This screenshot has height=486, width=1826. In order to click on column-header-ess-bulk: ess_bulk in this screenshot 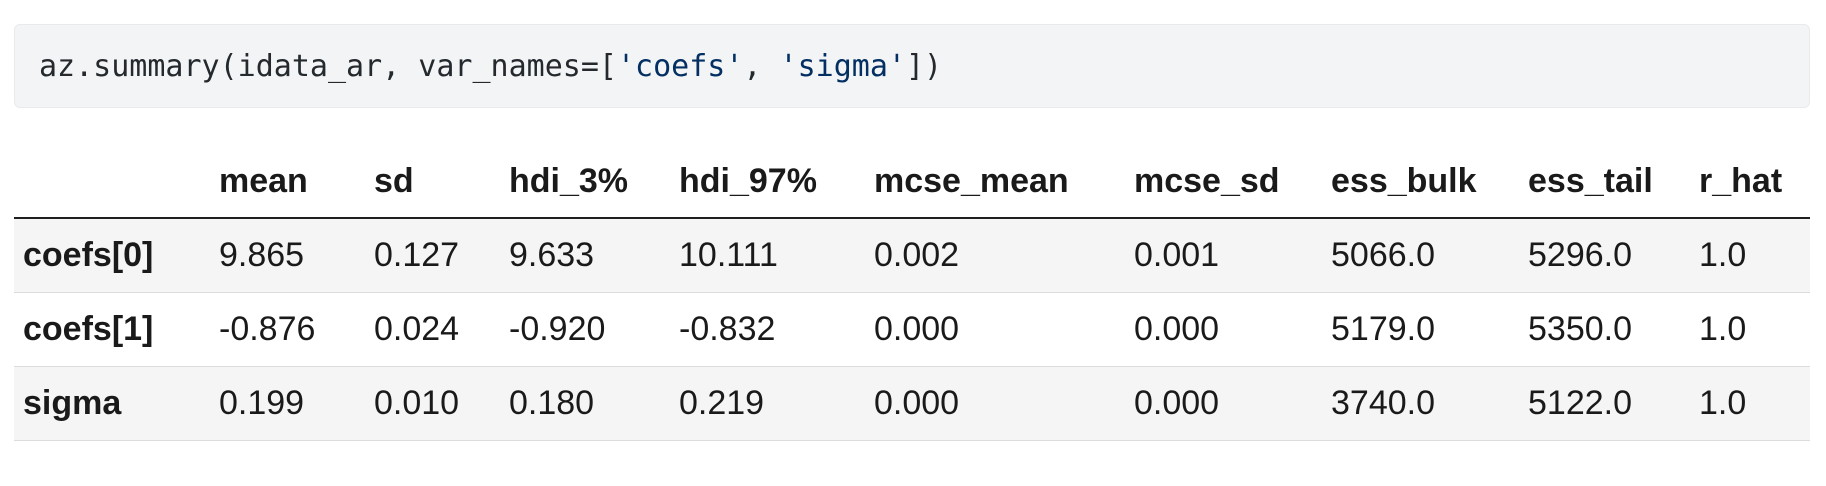, I will do `click(1429, 182)`.